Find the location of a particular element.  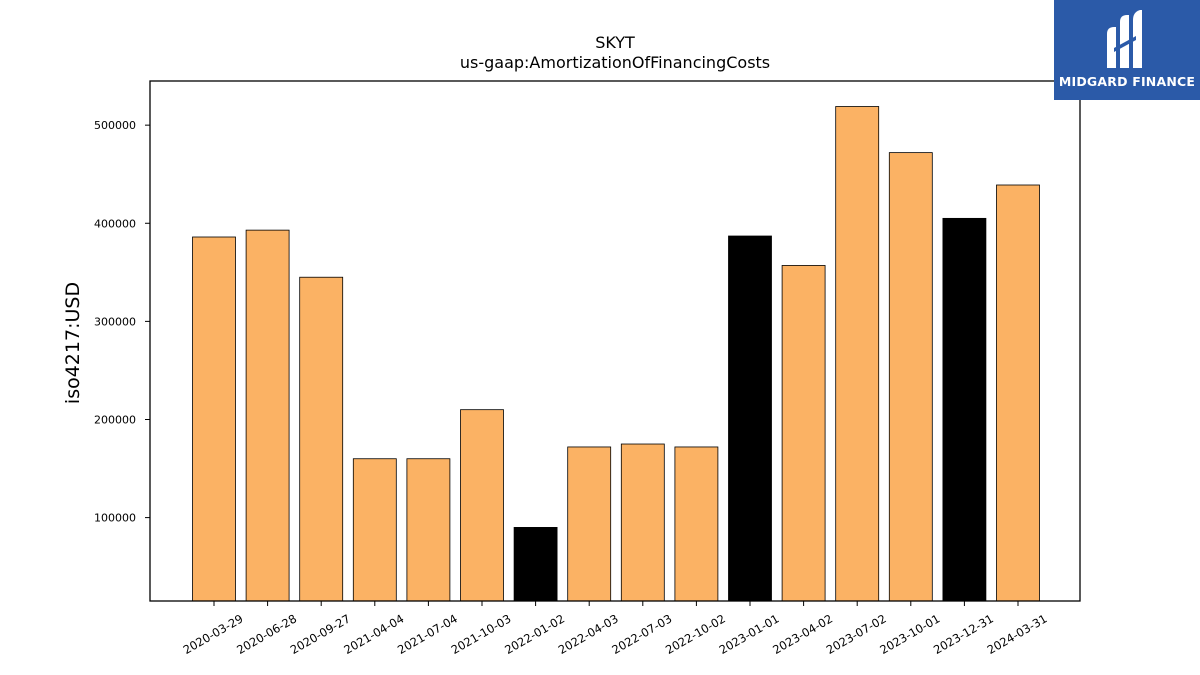

y-tick-label: 200000 is located at coordinates (115, 419).